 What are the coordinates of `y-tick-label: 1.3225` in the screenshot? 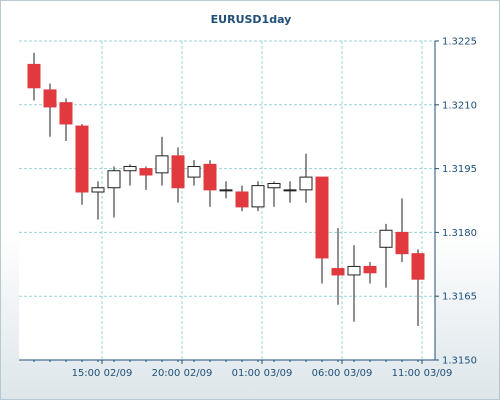 It's located at (459, 42).